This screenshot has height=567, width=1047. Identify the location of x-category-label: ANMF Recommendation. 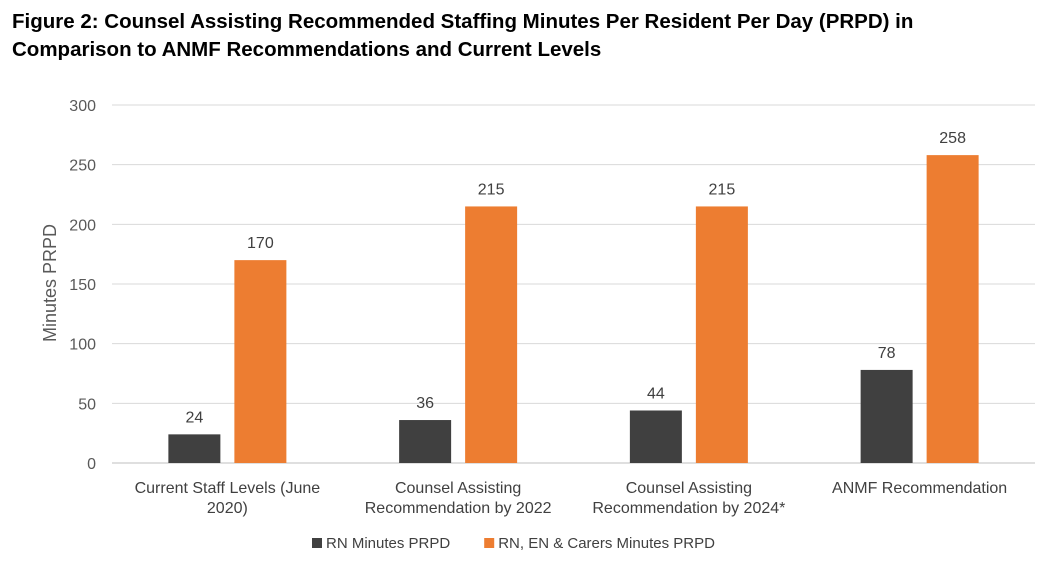
(919, 488).